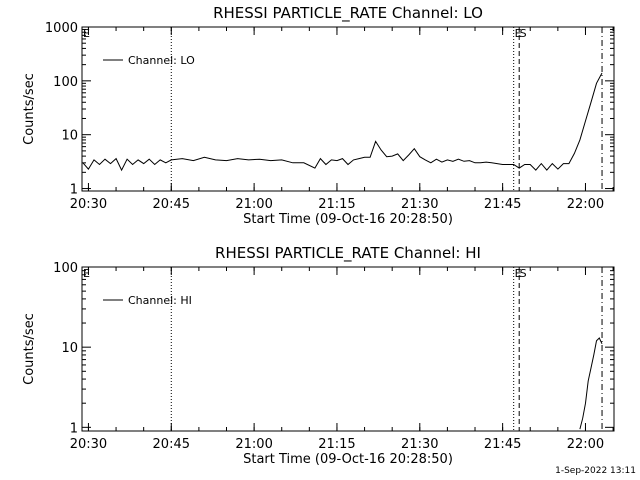  Describe the element at coordinates (161, 60) in the screenshot. I see `legend-entry: Channel: LO` at that location.